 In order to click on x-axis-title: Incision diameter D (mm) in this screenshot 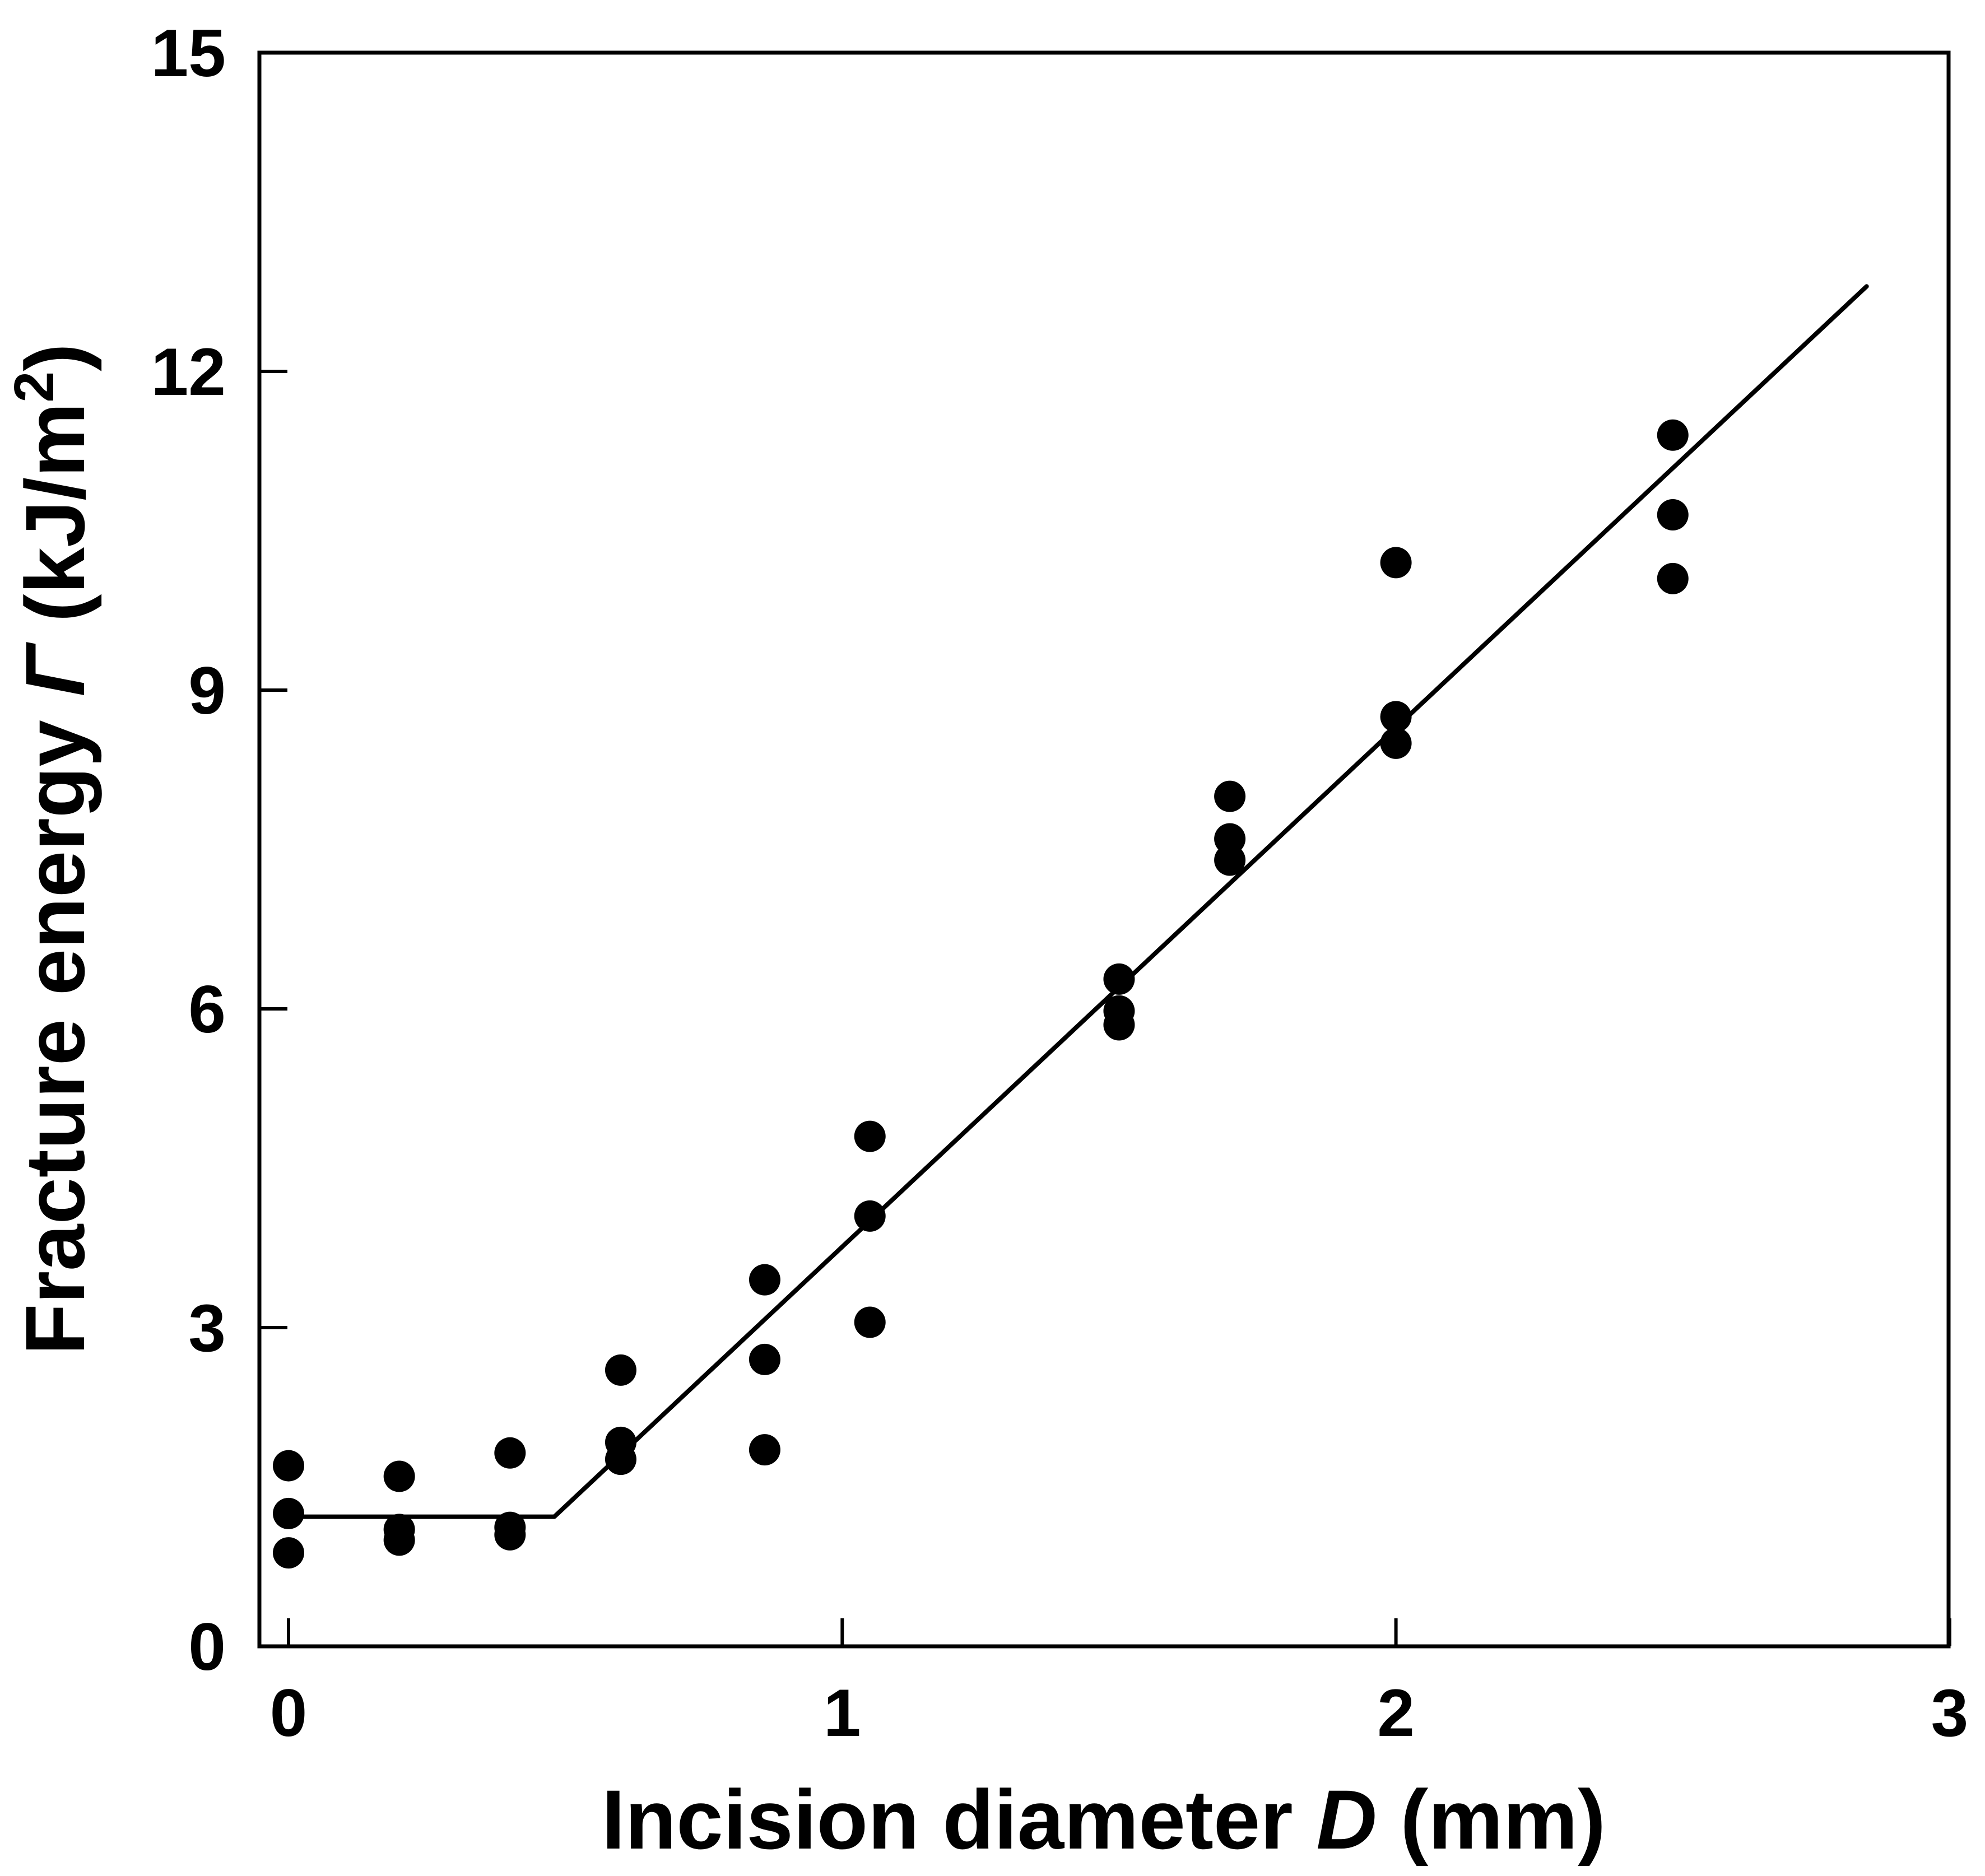, I will do `click(1104, 1819)`.